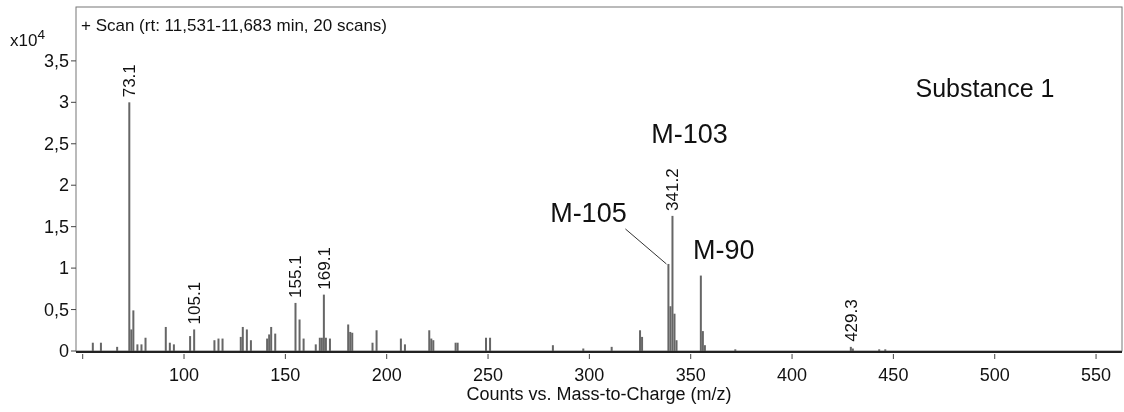 The width and height of the screenshot is (1124, 412). What do you see at coordinates (588, 212) in the screenshot?
I see `annotation: M-105` at bounding box center [588, 212].